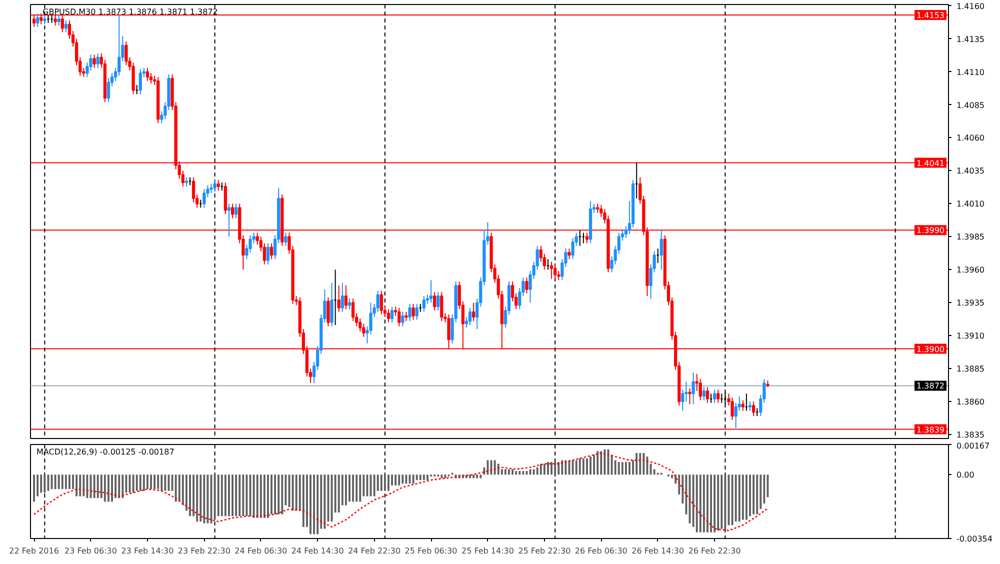 The image size is (1000, 564). I want to click on x-tick-label: 26 Feb 14:30, so click(658, 551).